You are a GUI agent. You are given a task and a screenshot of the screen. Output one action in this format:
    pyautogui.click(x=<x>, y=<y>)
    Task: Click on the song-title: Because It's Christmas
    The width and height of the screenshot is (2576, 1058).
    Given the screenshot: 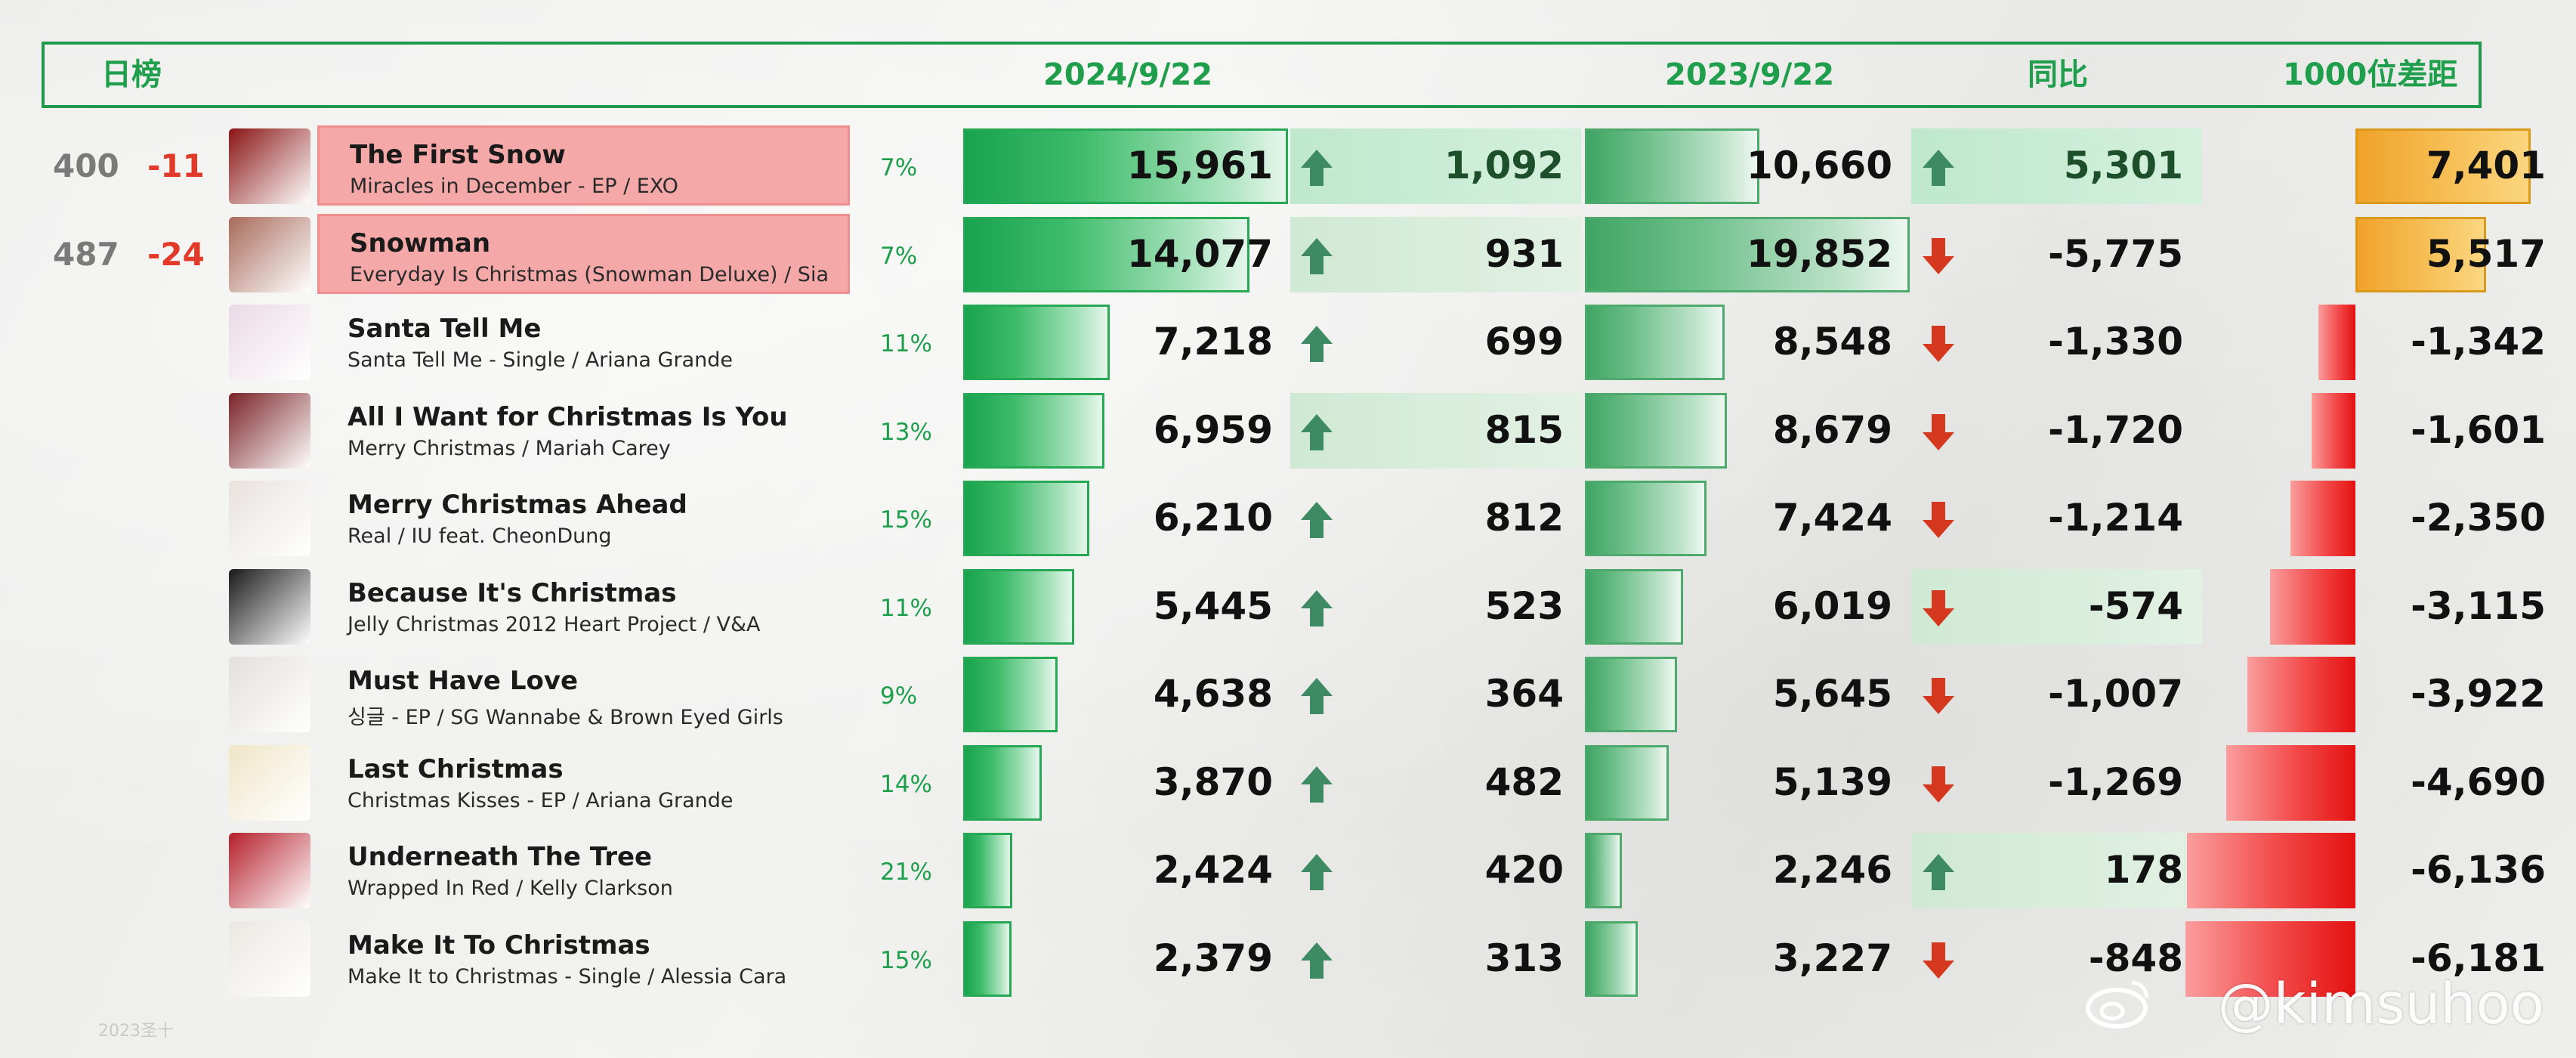 What is the action you would take?
    pyautogui.click(x=512, y=592)
    